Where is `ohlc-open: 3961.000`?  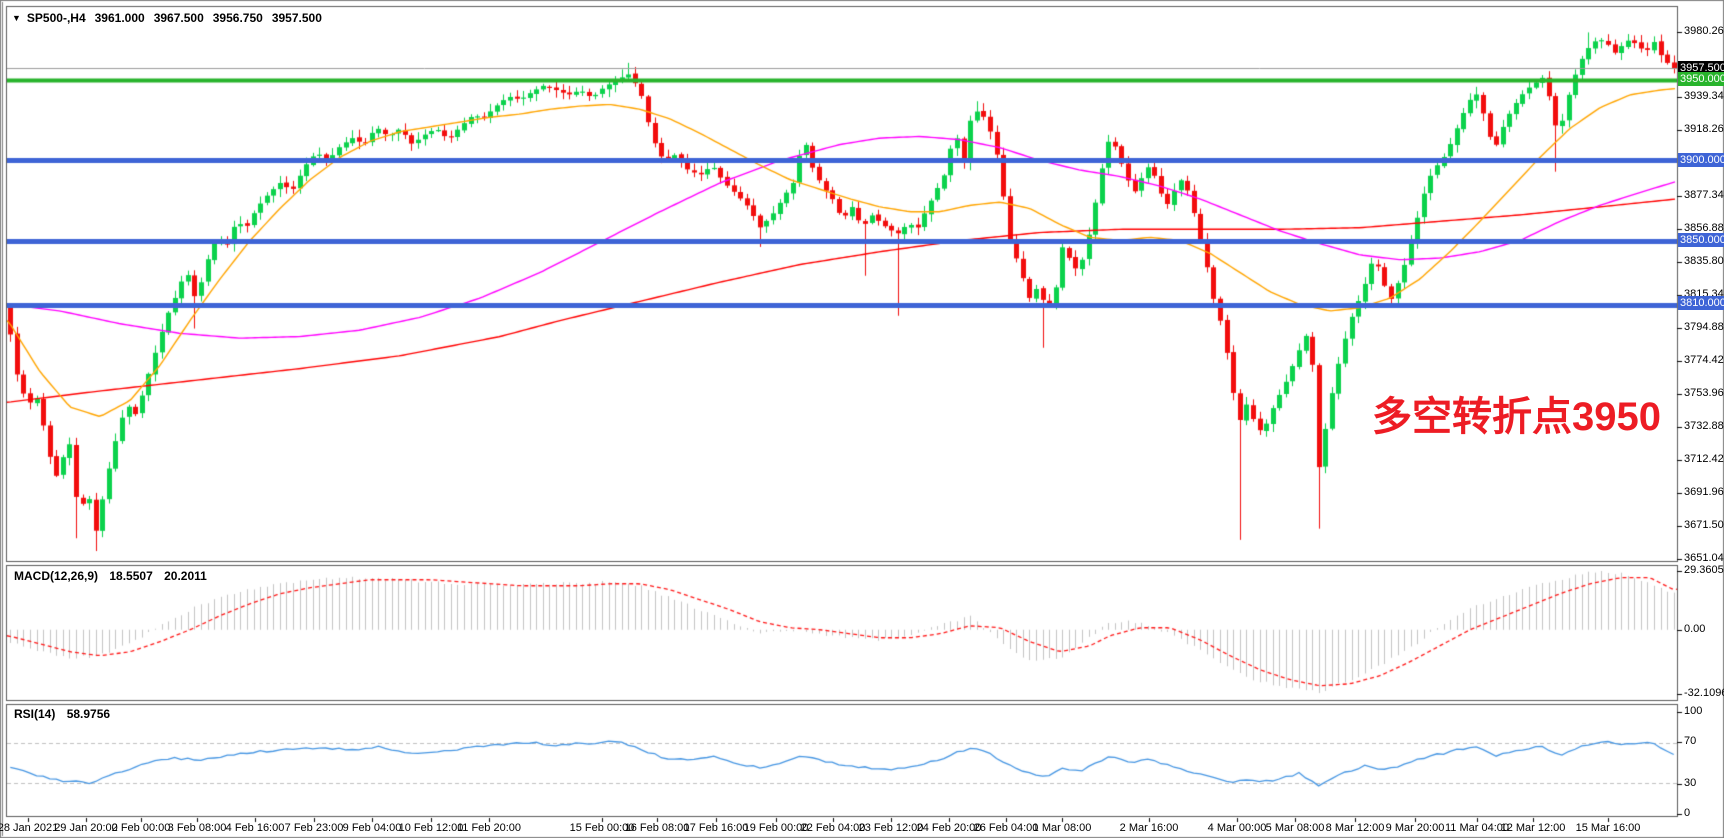 ohlc-open: 3961.000 is located at coordinates (119, 18).